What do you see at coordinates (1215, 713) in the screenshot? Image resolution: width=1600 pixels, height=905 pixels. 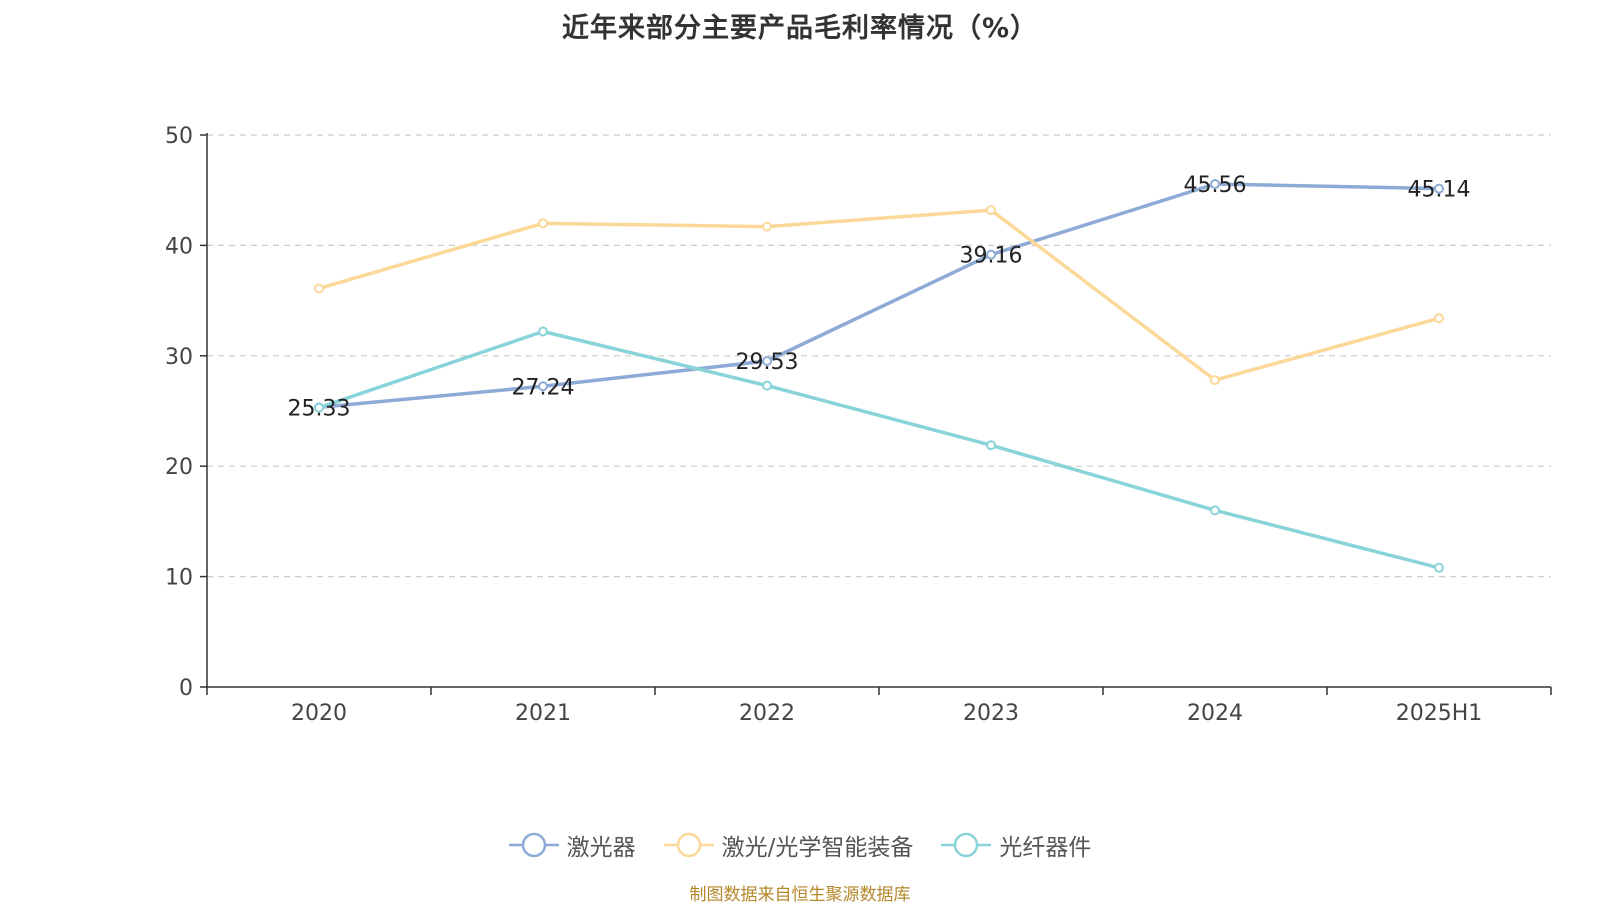 I see `x-tick-label: 2024` at bounding box center [1215, 713].